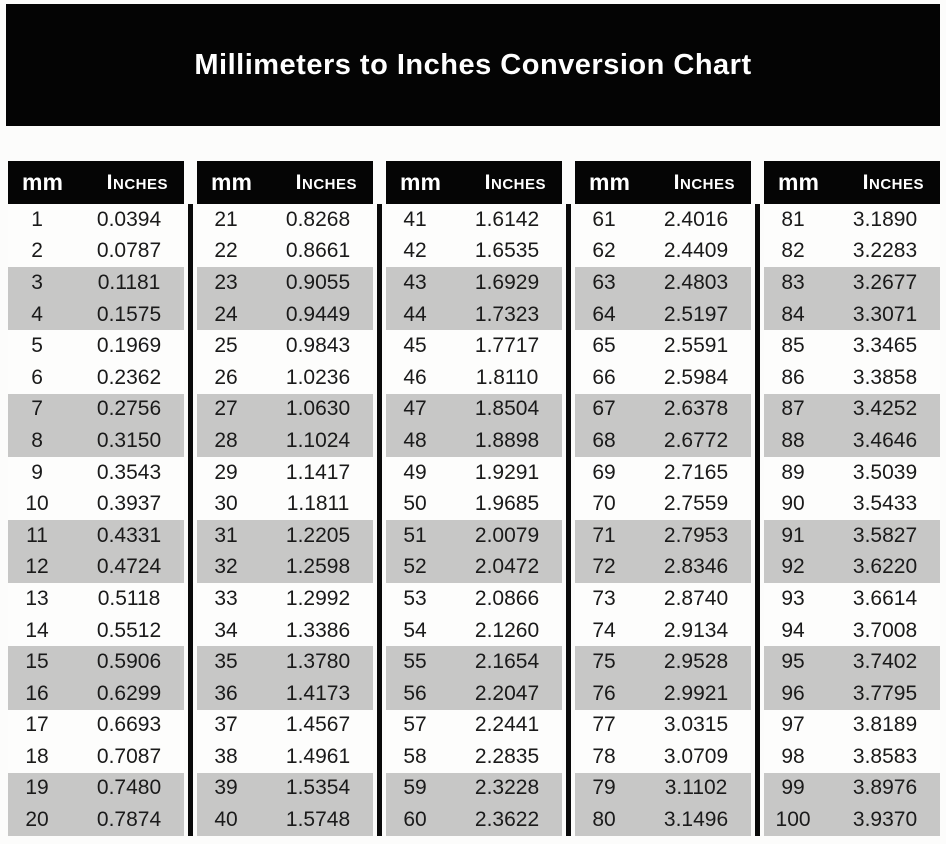  Describe the element at coordinates (663, 788) in the screenshot. I see `table-row: 79 3.1102` at that location.